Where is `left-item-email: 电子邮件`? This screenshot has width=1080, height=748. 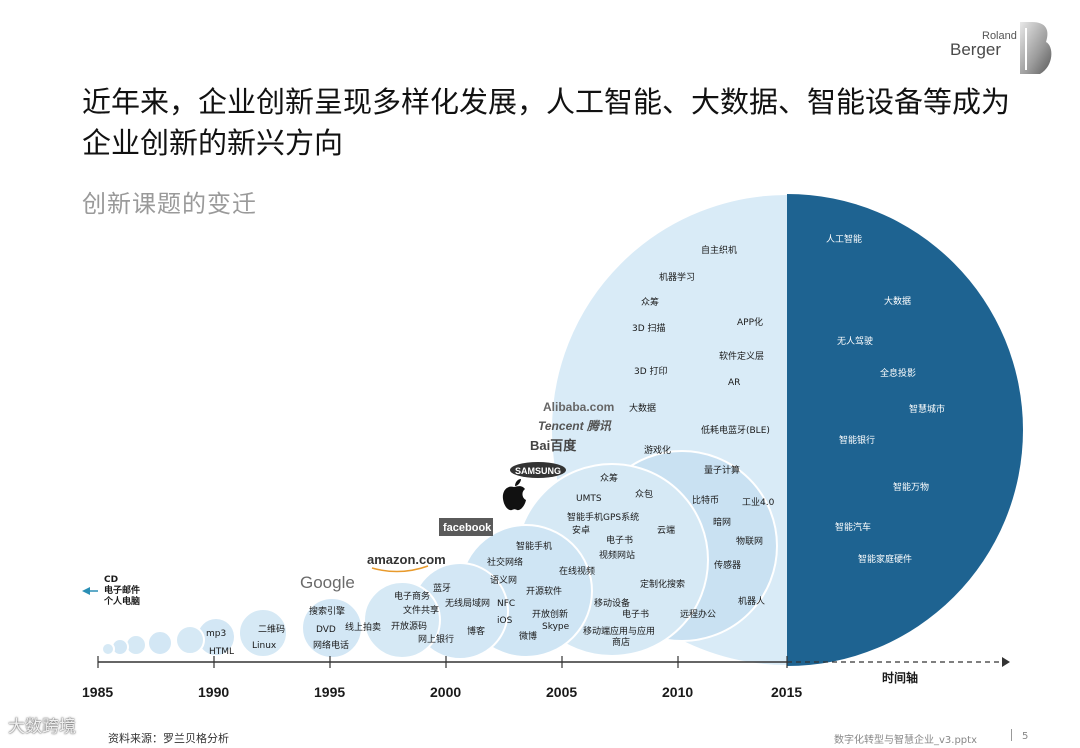 left-item-email: 电子邮件 is located at coordinates (122, 590).